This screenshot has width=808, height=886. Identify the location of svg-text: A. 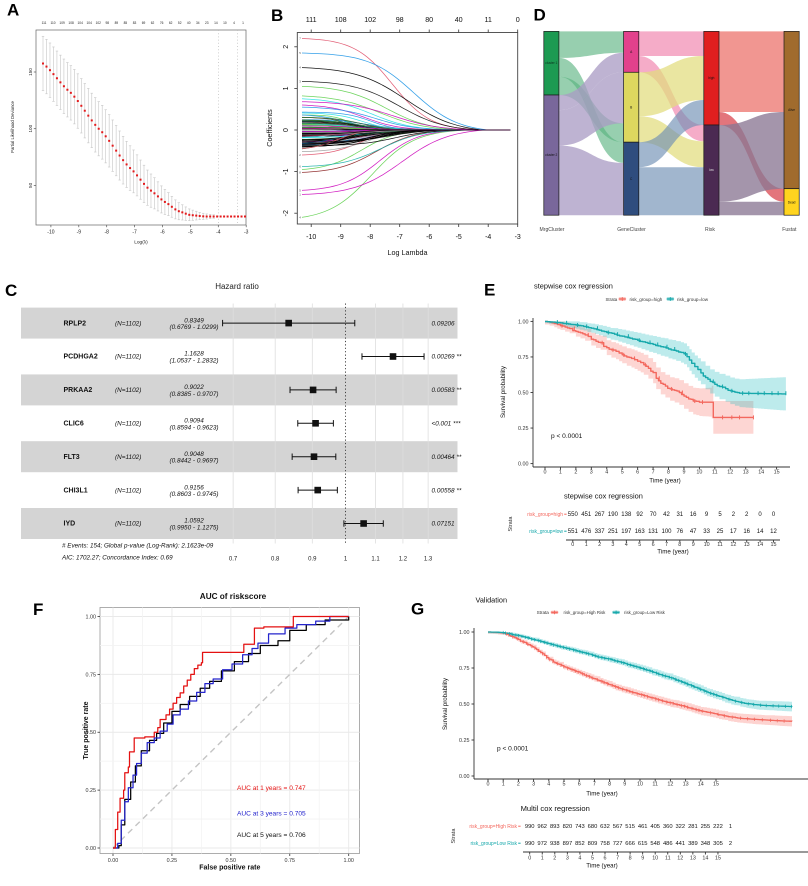
(13, 10).